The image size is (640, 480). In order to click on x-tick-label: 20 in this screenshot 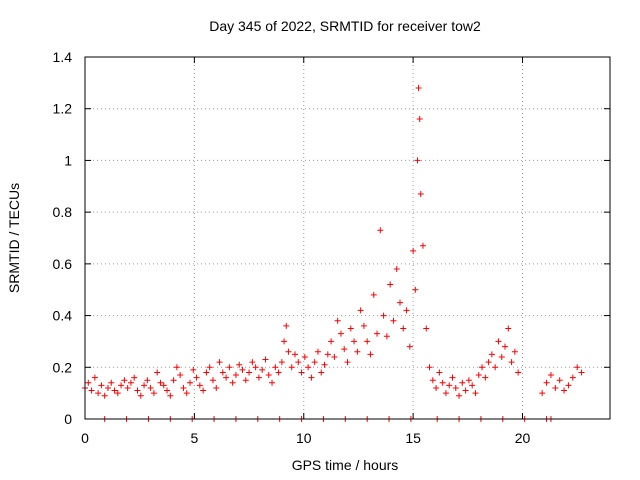, I will do `click(523, 438)`.